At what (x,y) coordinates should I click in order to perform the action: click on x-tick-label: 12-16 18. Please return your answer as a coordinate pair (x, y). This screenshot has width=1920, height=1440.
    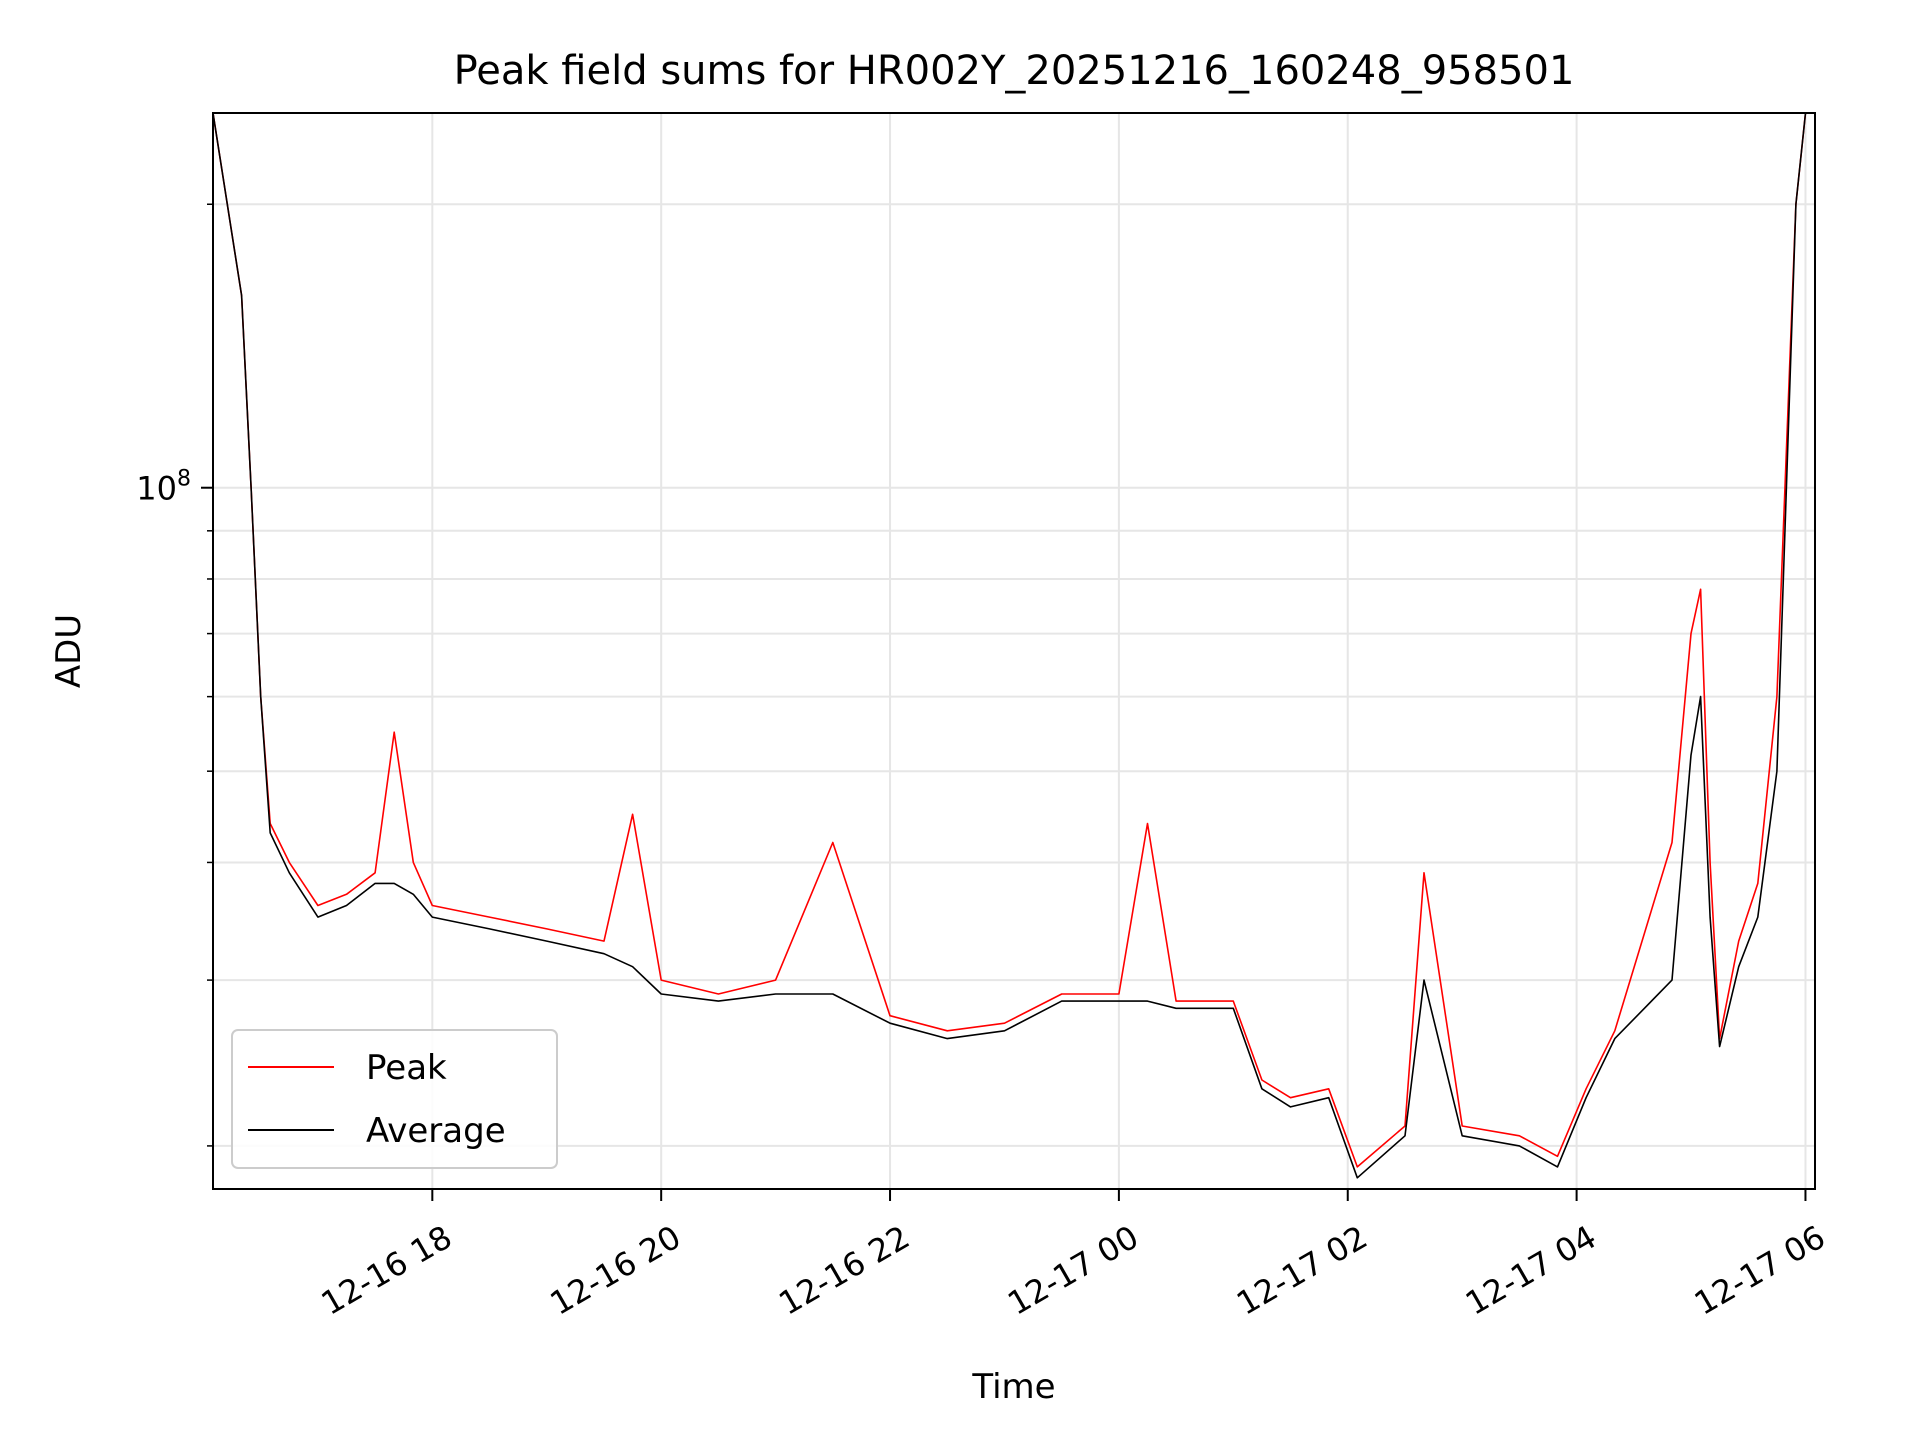
    Looking at the image, I should click on (387, 1270).